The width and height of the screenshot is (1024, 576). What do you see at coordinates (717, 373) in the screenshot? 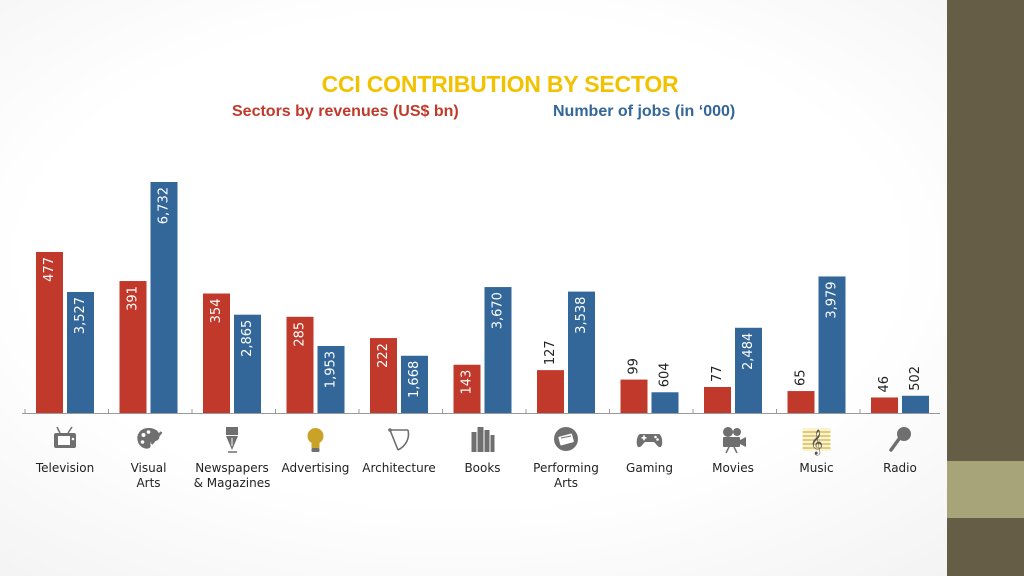
I see `bar-value-label: 77` at bounding box center [717, 373].